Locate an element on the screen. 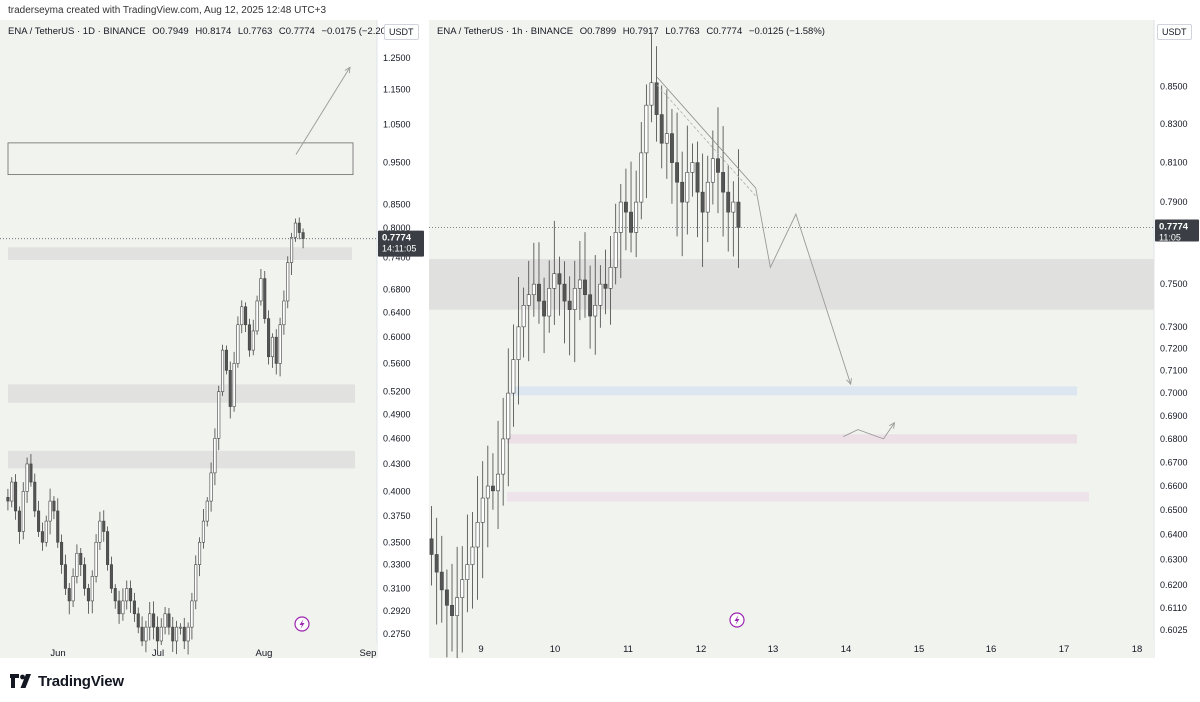 The height and width of the screenshot is (702, 1200). y-tick-label: 0.5600 is located at coordinates (397, 363).